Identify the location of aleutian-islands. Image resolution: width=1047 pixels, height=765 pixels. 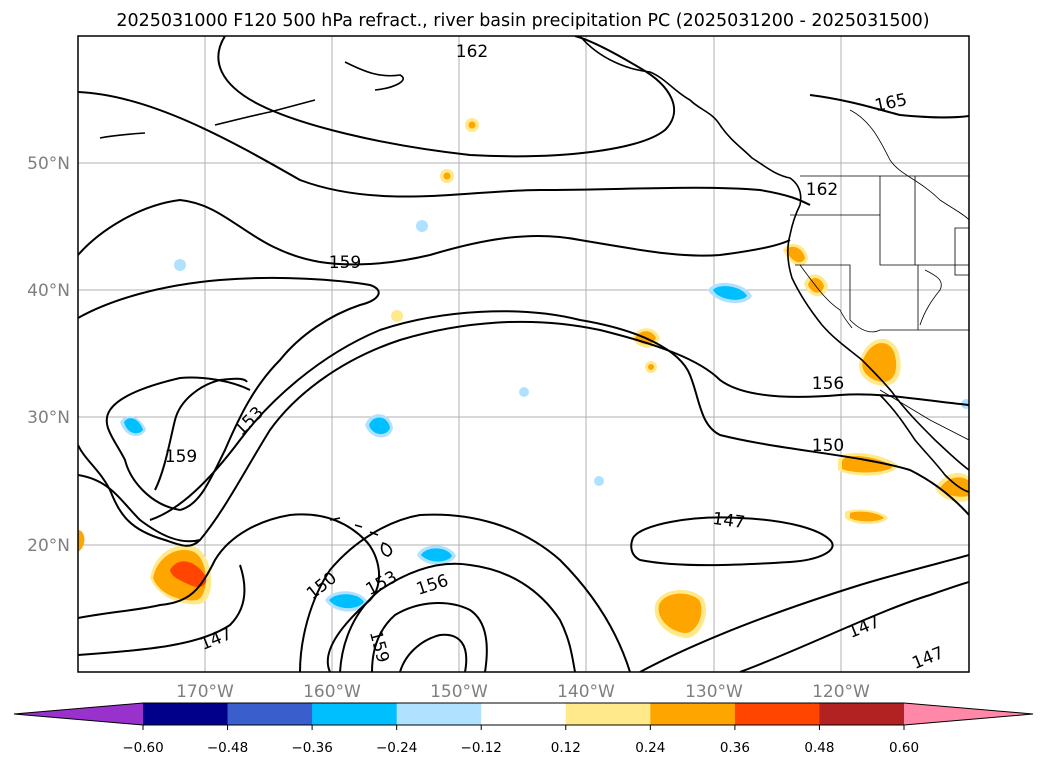
(265, 112).